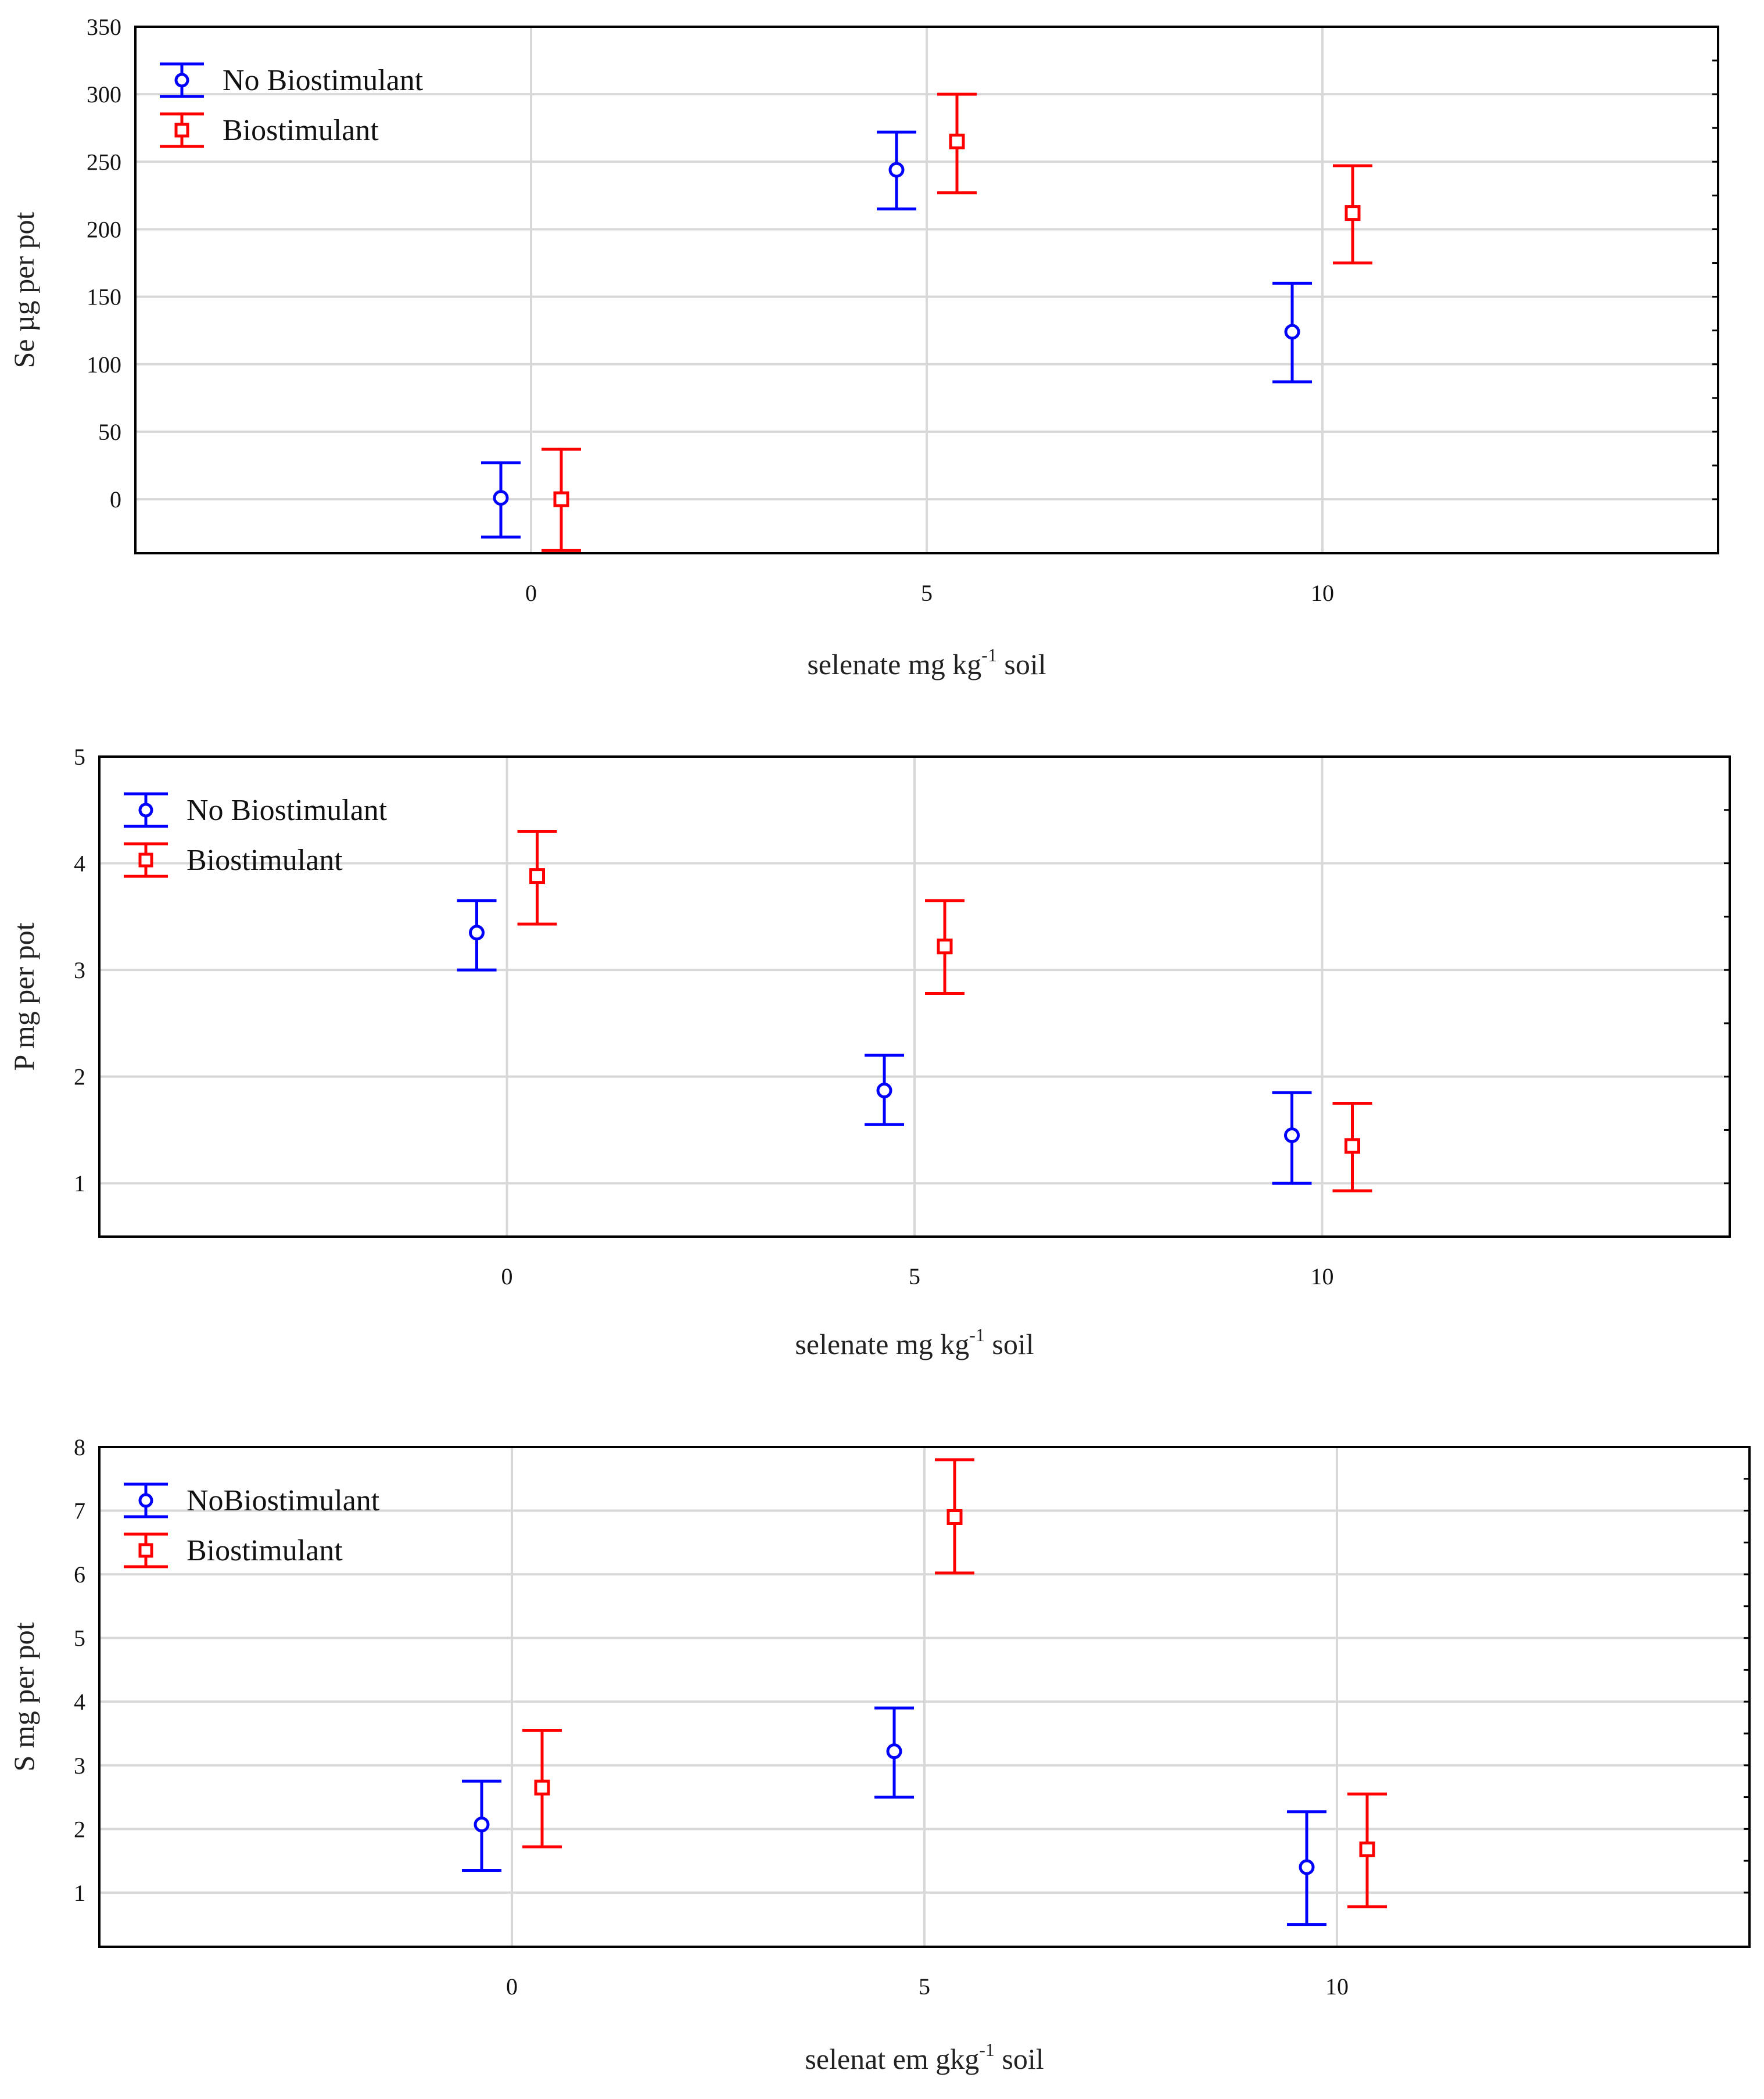 The height and width of the screenshot is (2099, 1764). Describe the element at coordinates (104, 27) in the screenshot. I see `y-tick-label: 350` at that location.